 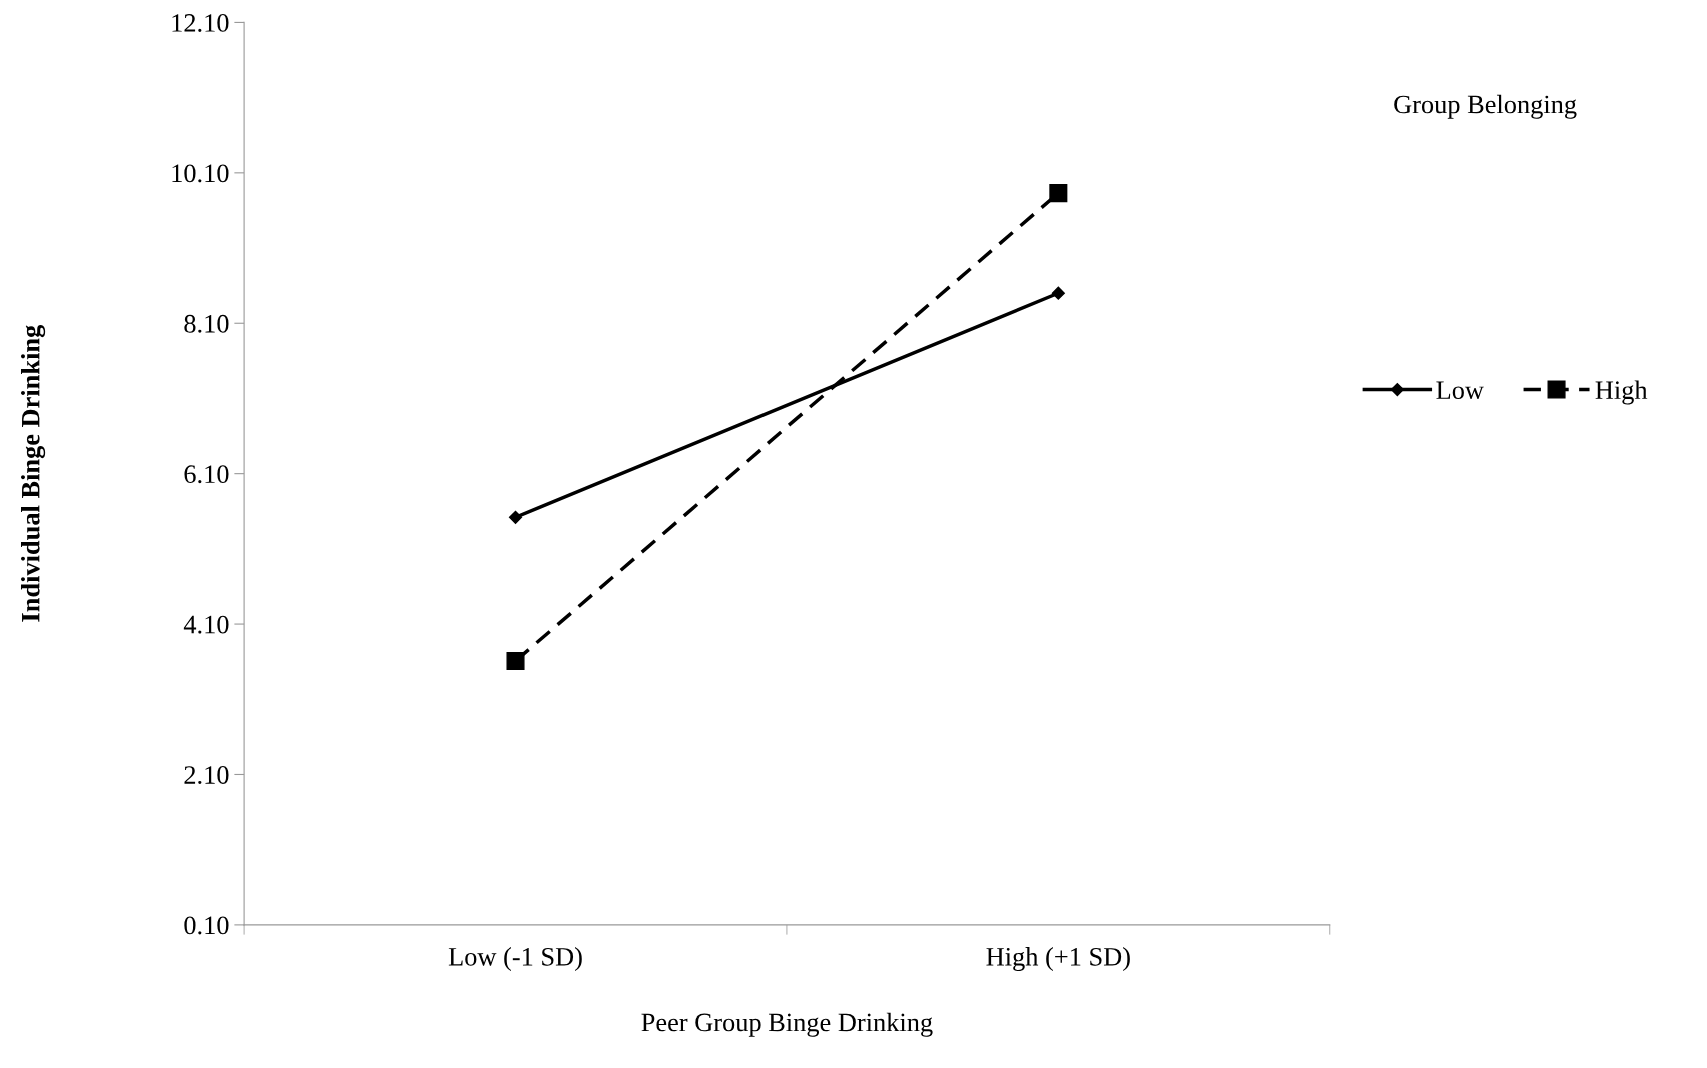 I want to click on x-tick-label: Low (-1 SD), so click(x=515, y=959).